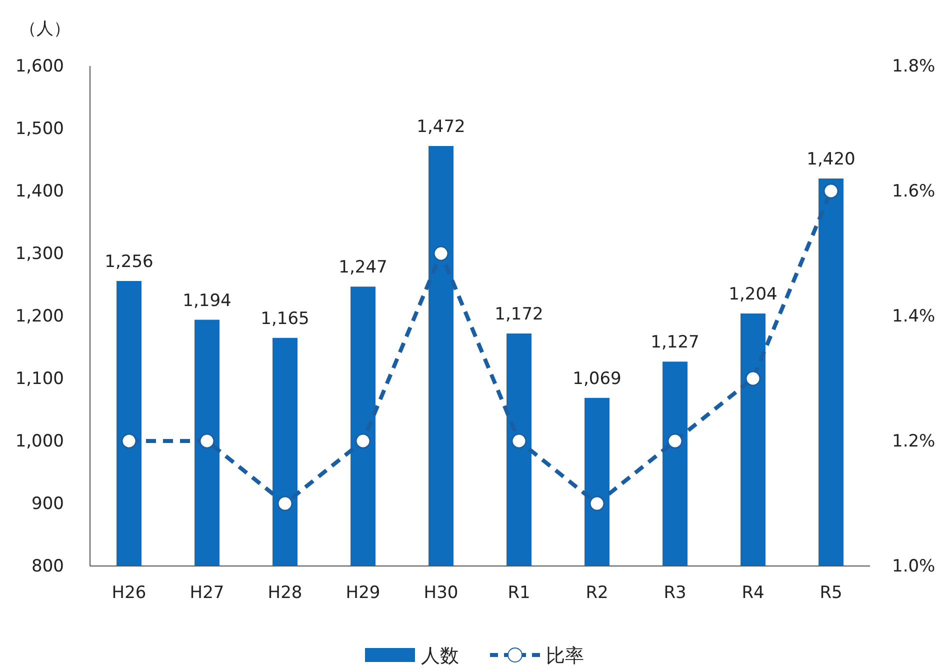 This screenshot has width=941, height=669. Describe the element at coordinates (914, 316) in the screenshot. I see `y2-tick-label: 1.4%` at that location.